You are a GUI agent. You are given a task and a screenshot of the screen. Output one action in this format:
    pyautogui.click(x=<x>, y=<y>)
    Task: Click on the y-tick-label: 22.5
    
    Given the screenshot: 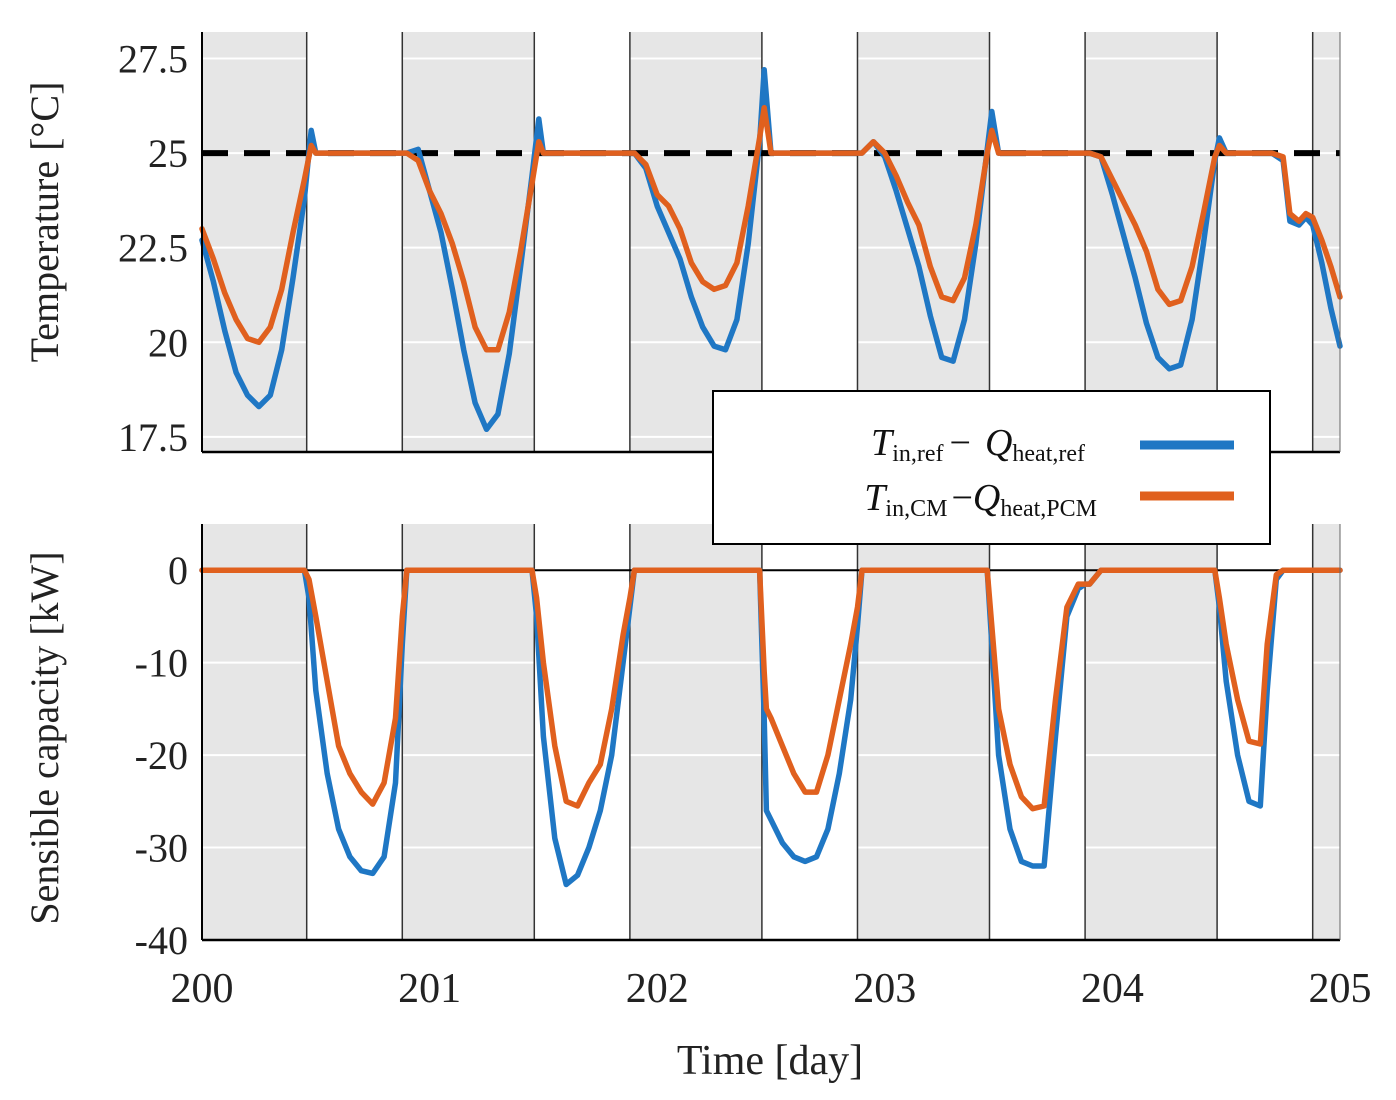 What is the action you would take?
    pyautogui.click(x=153, y=248)
    